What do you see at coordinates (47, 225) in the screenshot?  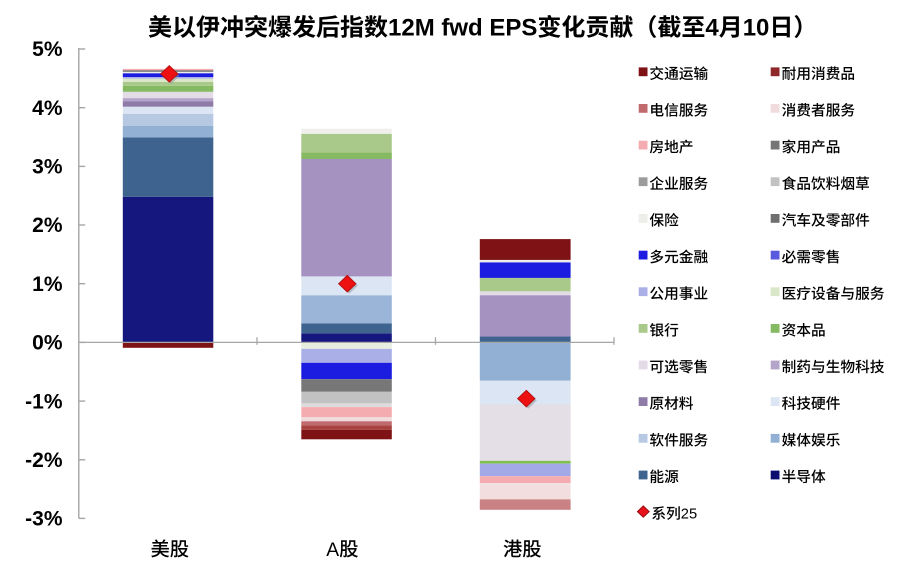 I see `svg-text: 2%` at bounding box center [47, 225].